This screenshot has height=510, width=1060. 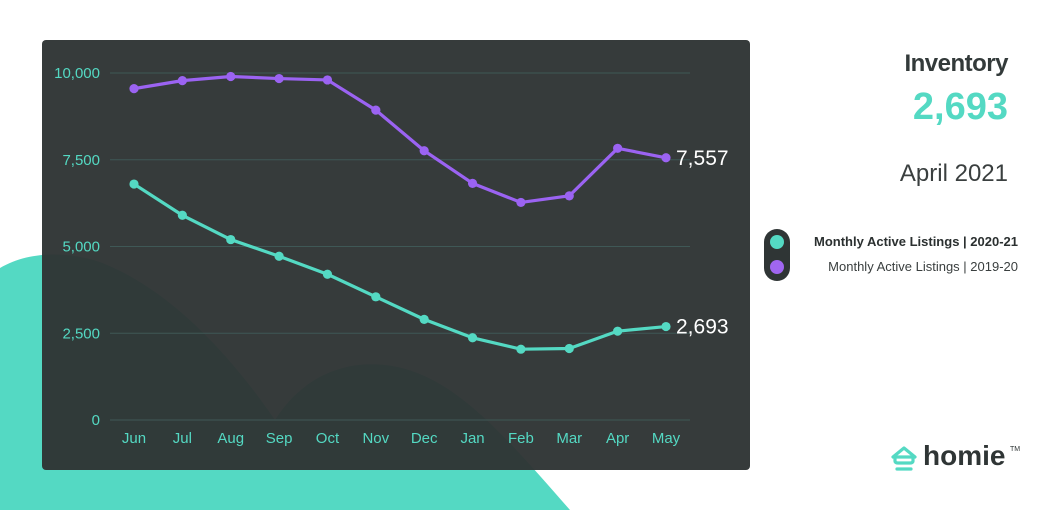 I want to click on y-axis-ticks: 0 2,500 5,000 7,500 10,000, so click(x=77, y=247).